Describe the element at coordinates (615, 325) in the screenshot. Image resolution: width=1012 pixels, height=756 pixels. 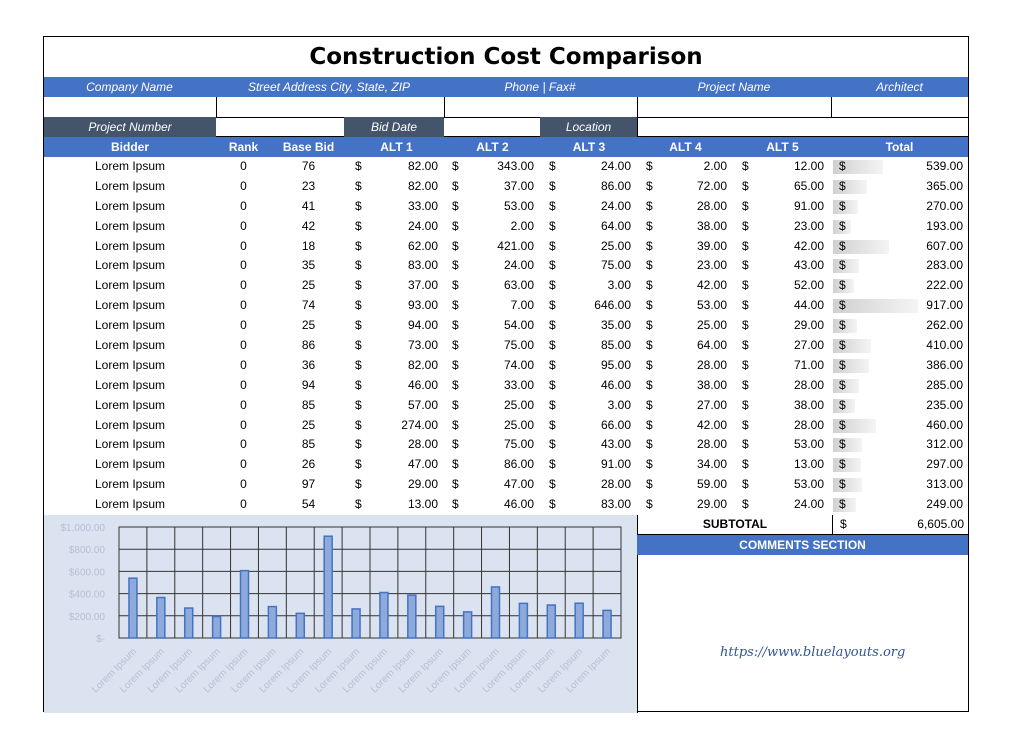
I see `cell-alt3: 35.00` at that location.